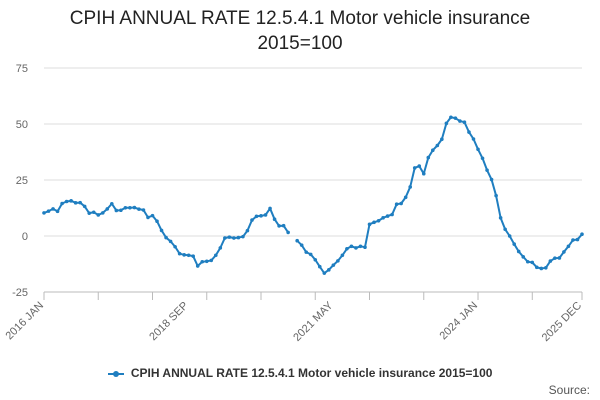 The image size is (600, 400). Describe the element at coordinates (22, 181) in the screenshot. I see `y-tick-label: 25` at that location.